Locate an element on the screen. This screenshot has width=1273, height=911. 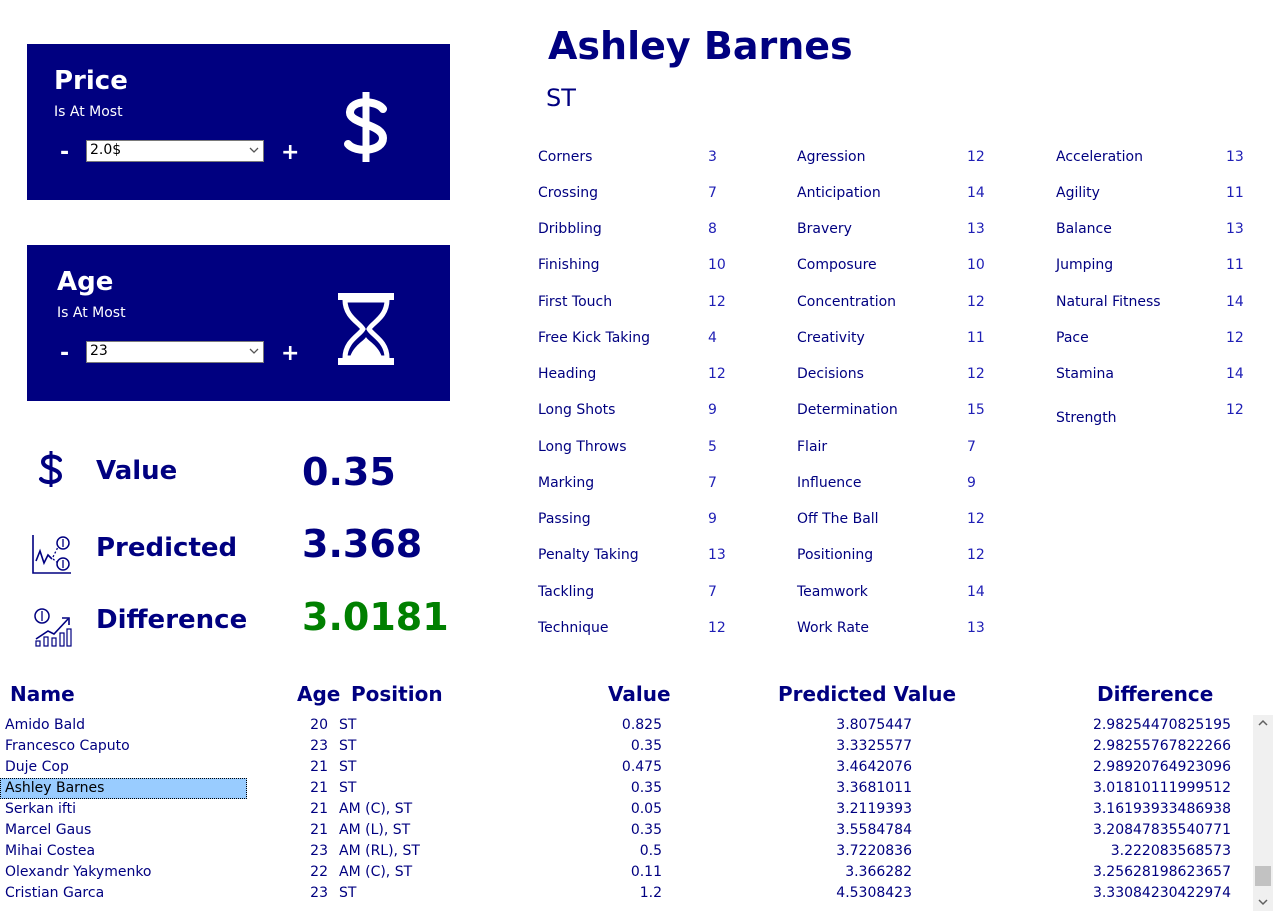
attribute-name: Penalty Taking is located at coordinates (588, 555).